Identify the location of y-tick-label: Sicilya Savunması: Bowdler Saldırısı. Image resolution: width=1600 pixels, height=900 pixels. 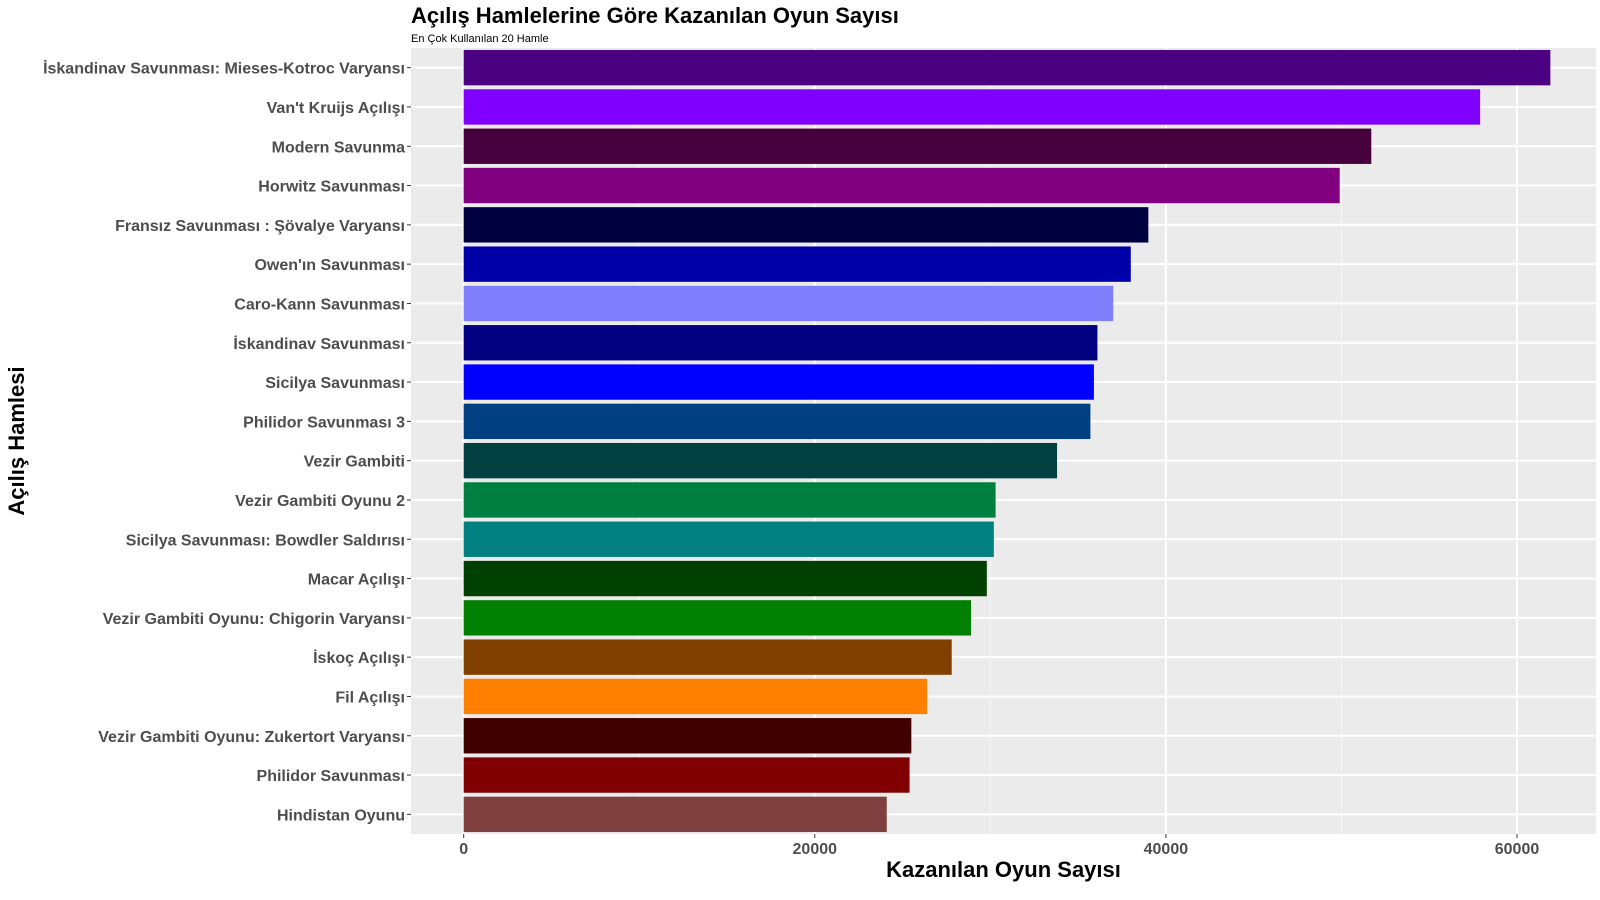
(265, 540).